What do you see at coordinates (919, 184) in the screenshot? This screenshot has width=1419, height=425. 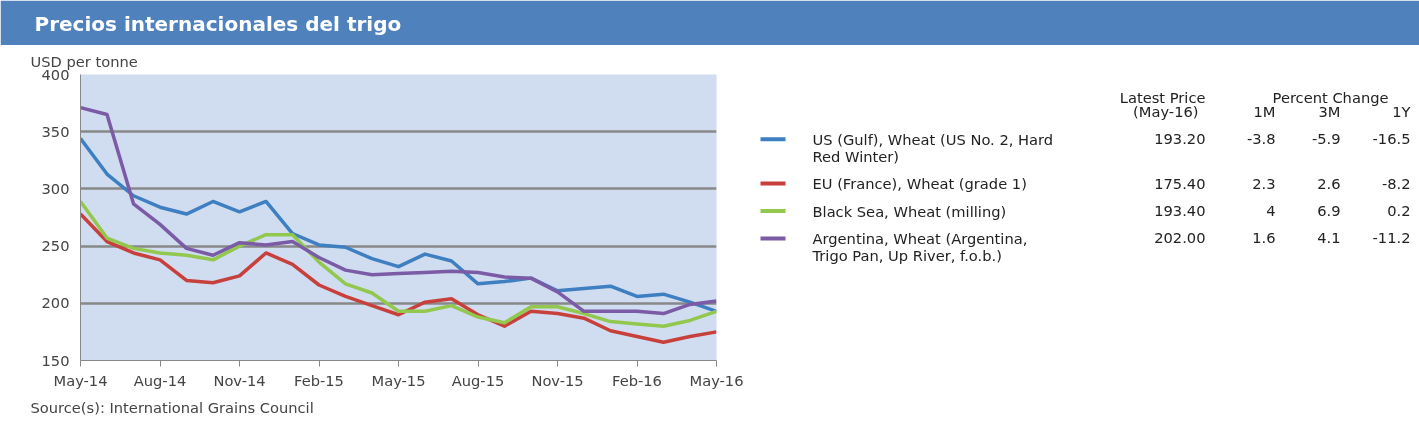 I see `legend-label: EU (France), Wheat (grade 1)` at bounding box center [919, 184].